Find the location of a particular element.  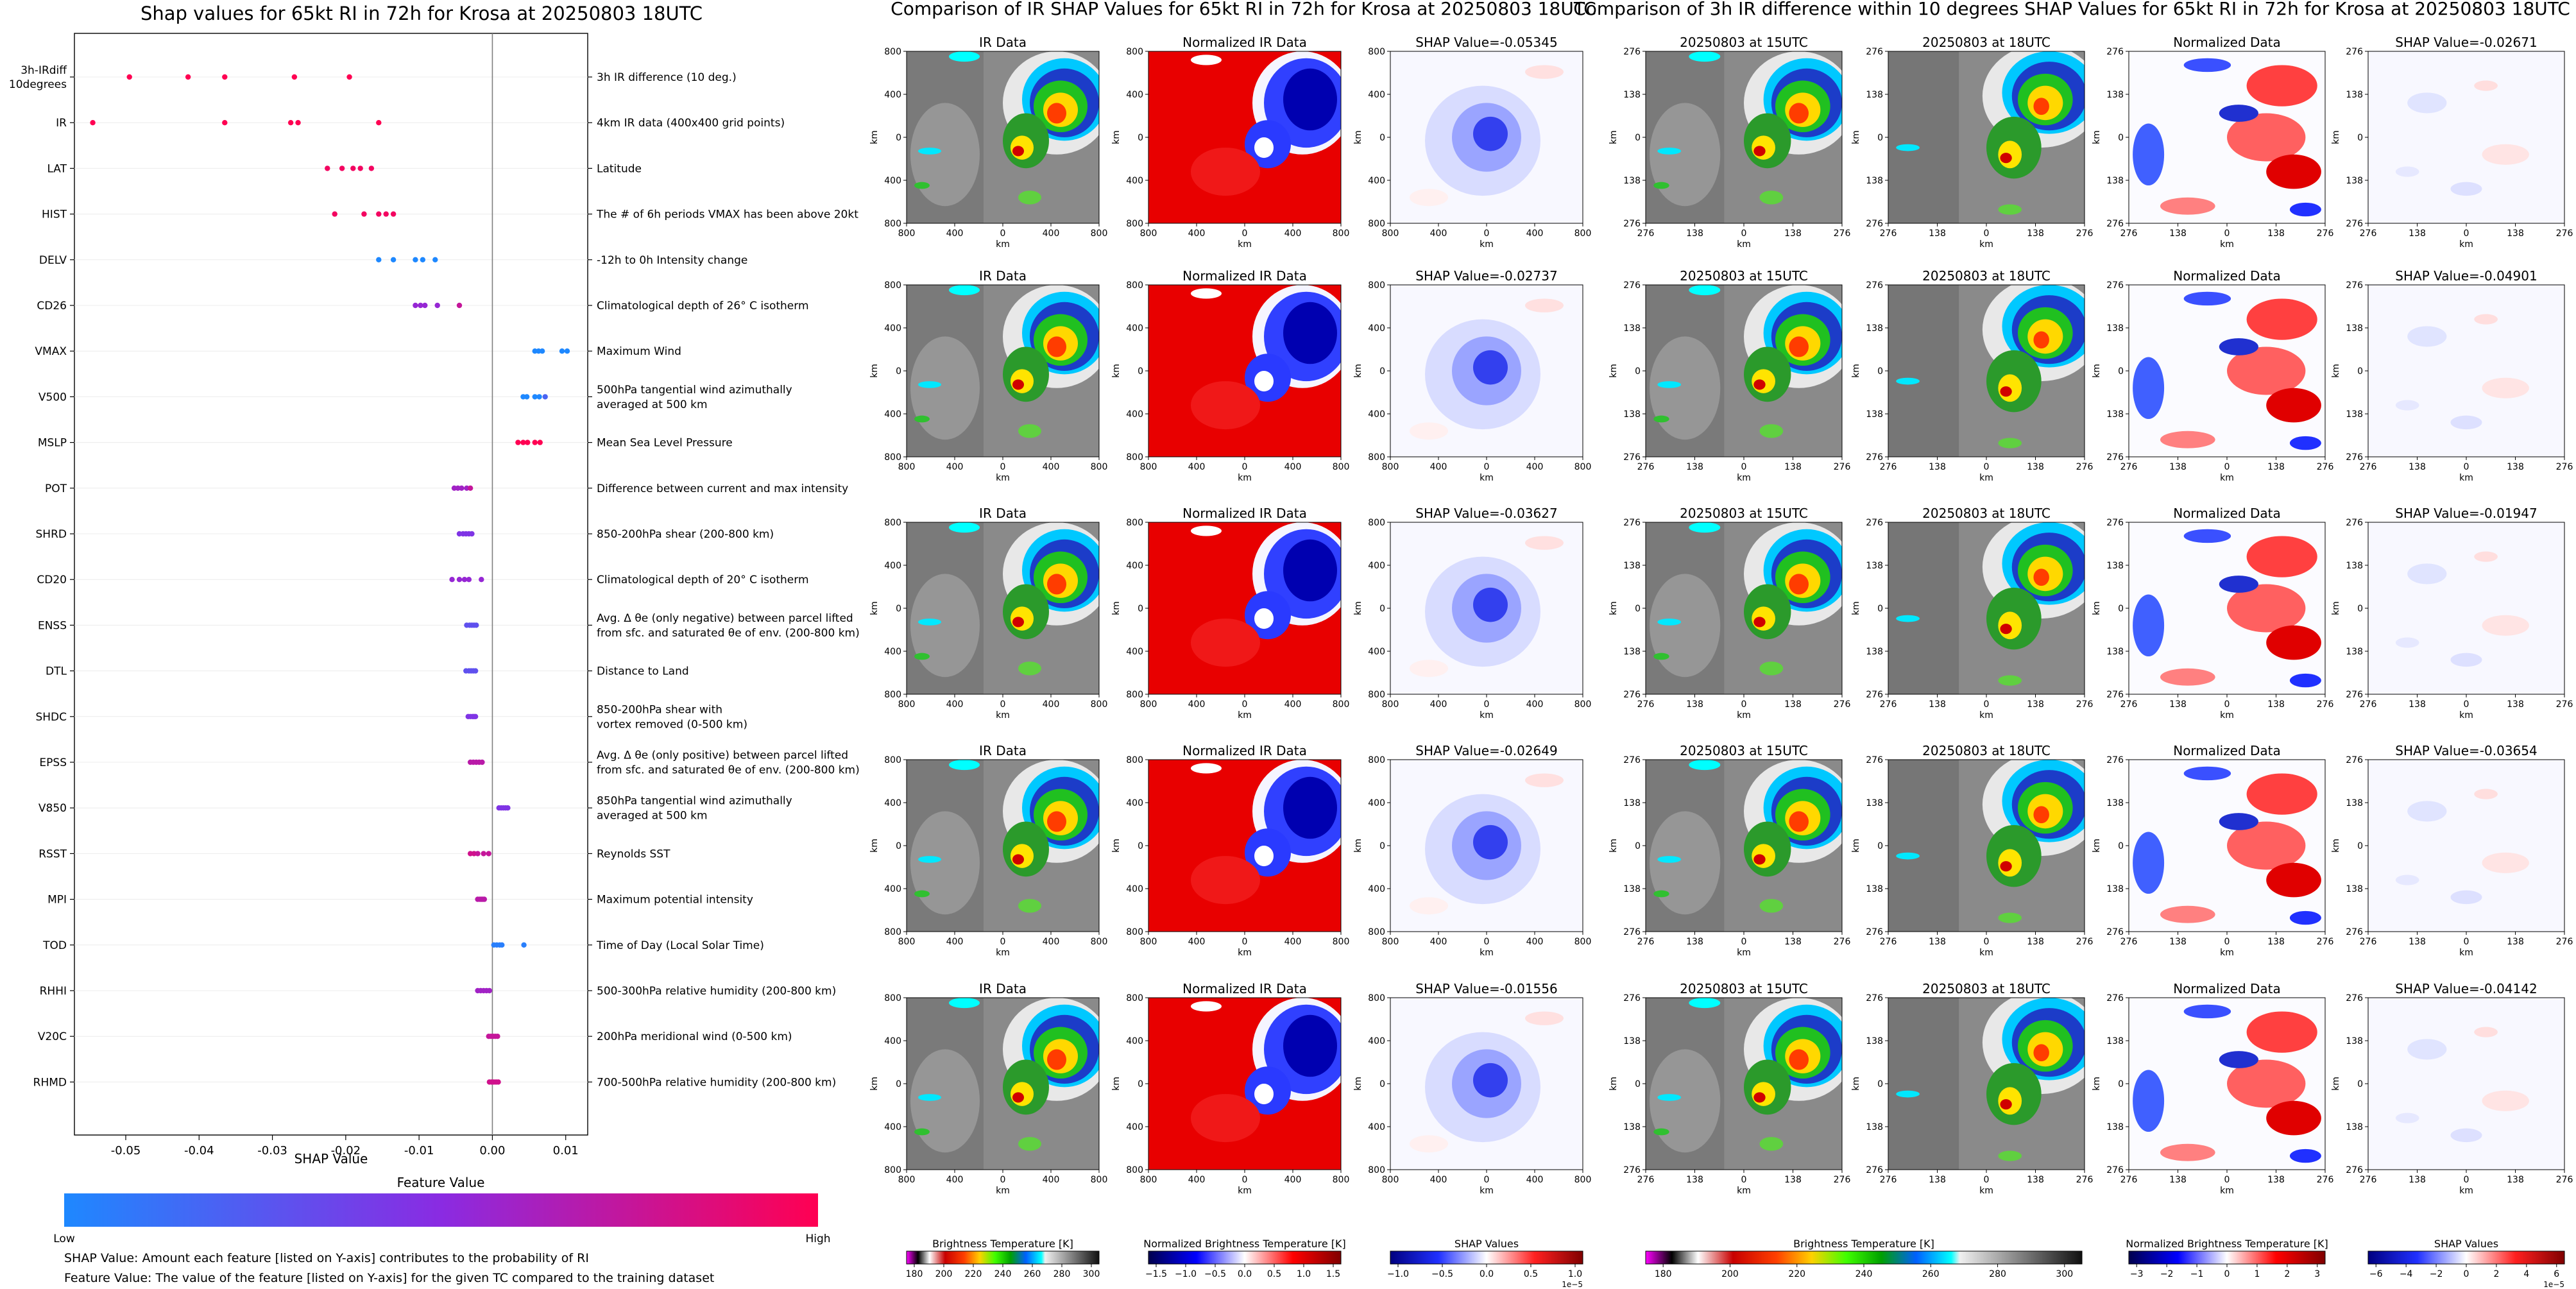

feature-description: 4km IR data (400x400 grid points) is located at coordinates (691, 123).